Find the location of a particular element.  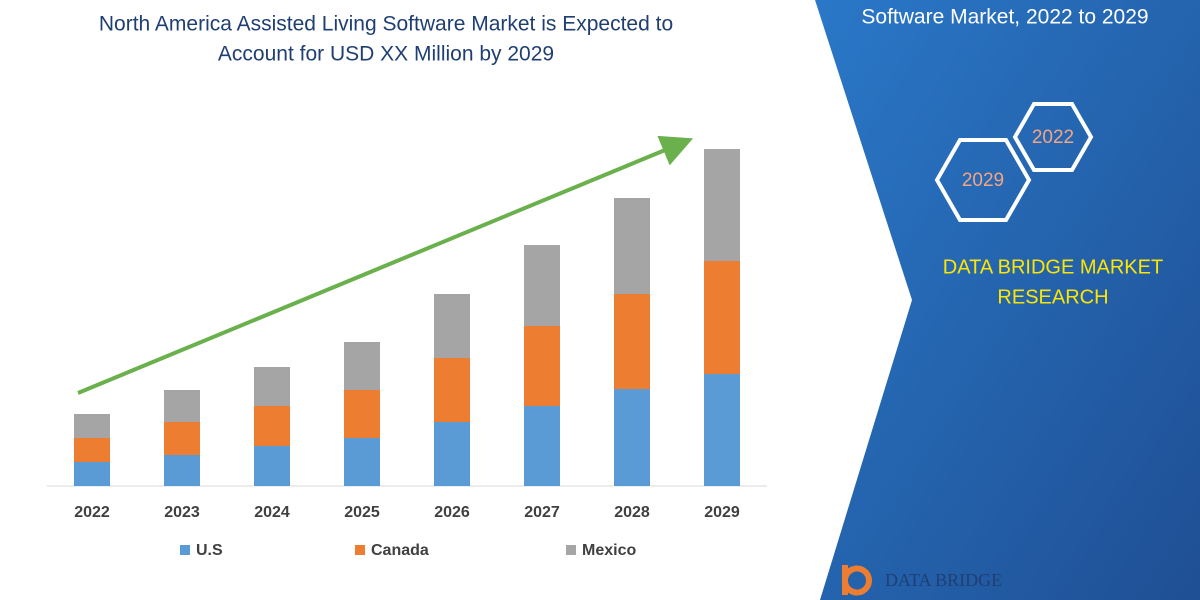

x-tick-label: 2025 is located at coordinates (362, 512).